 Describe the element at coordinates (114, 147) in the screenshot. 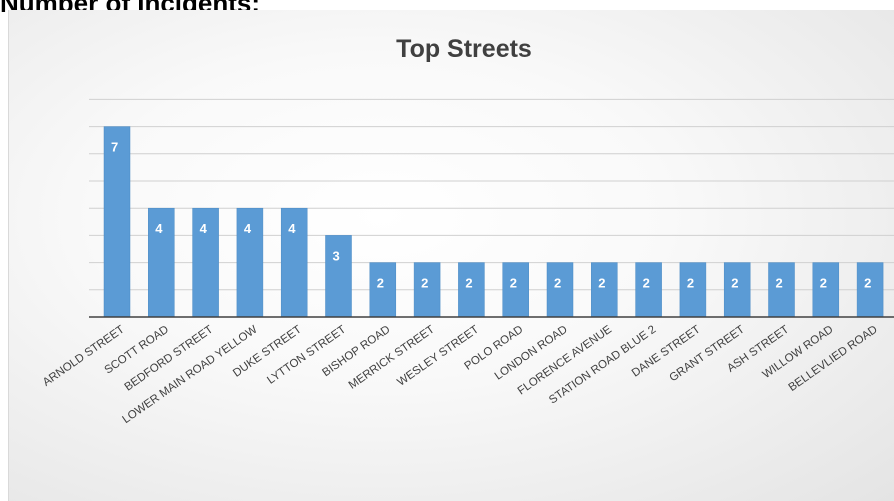

I see `data-label: 7` at that location.